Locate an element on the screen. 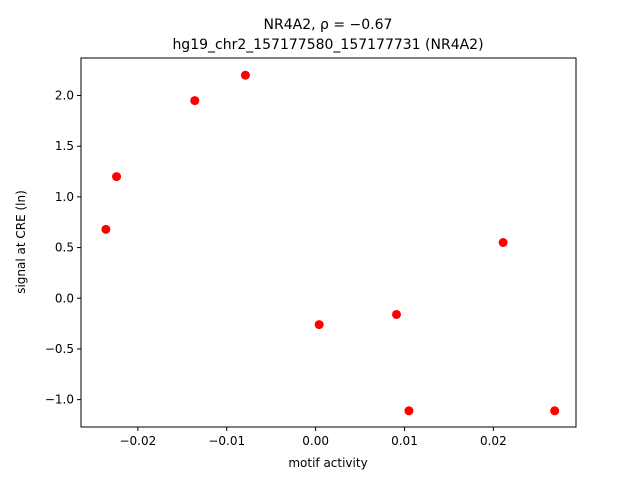 The image size is (640, 484). y-axis-label: signal at CRE (ln) is located at coordinates (21, 242).